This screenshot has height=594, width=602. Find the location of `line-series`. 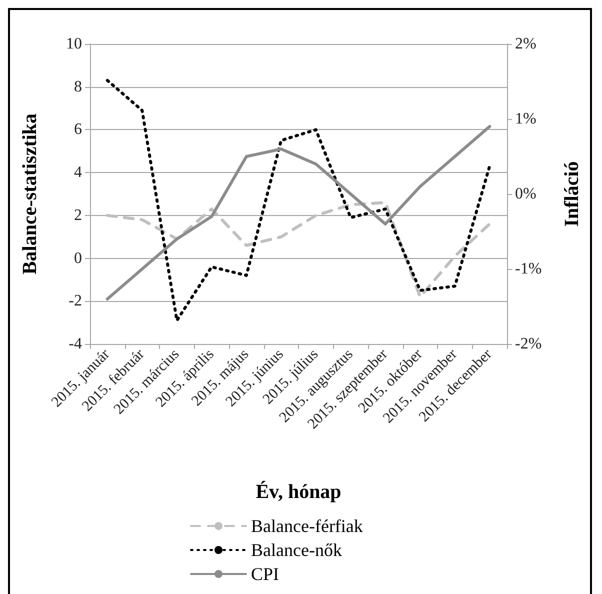

line-series is located at coordinates (299, 249).